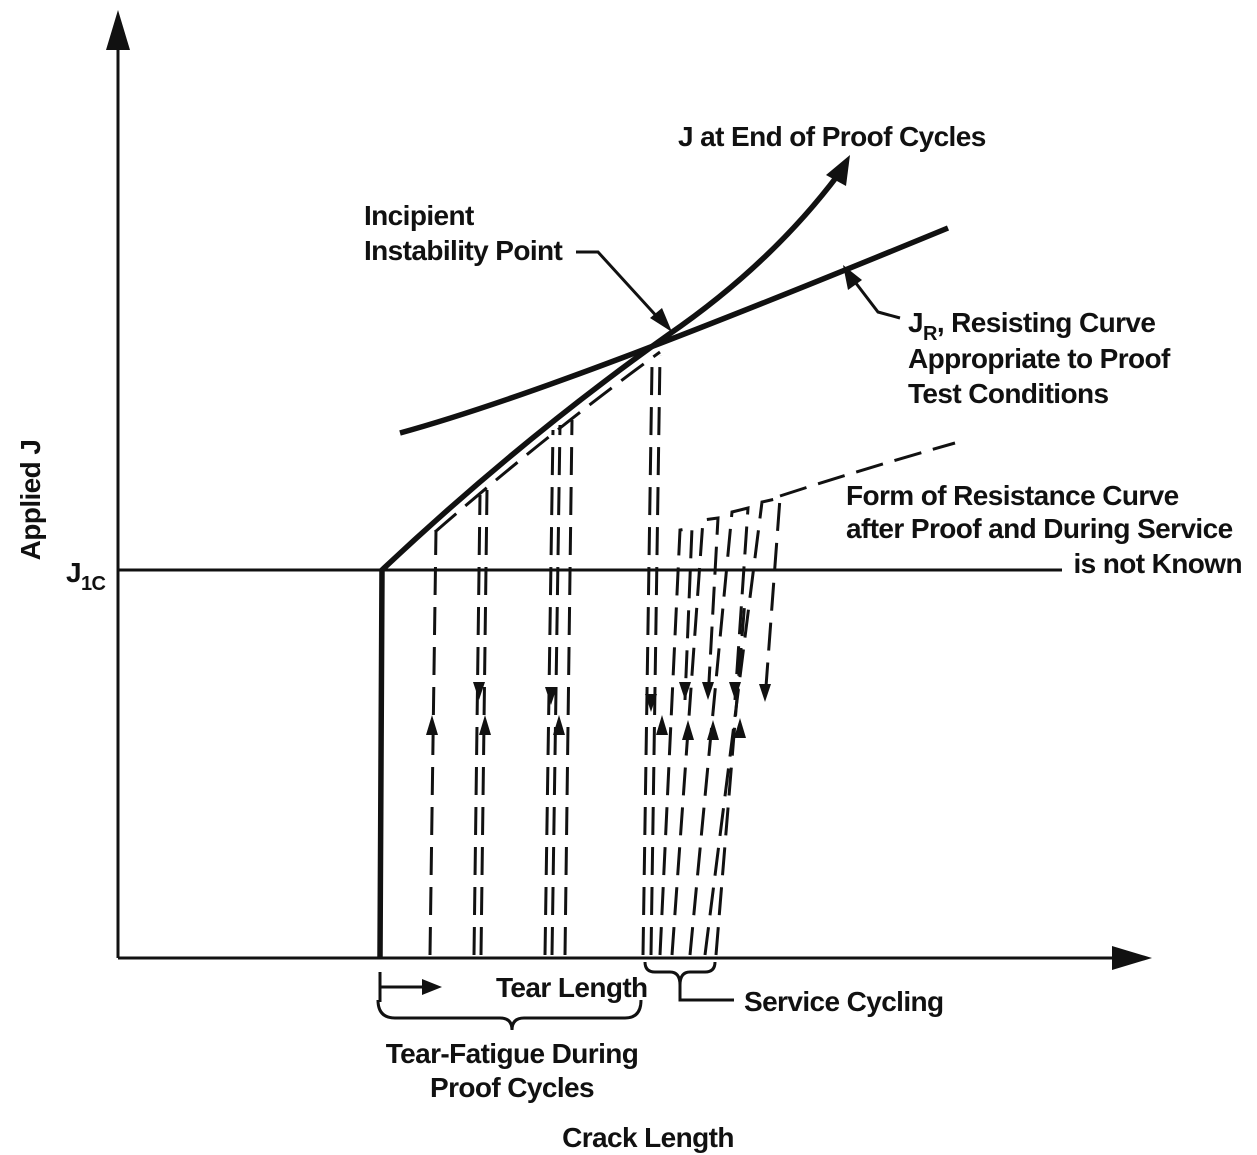  What do you see at coordinates (619, 286) in the screenshot?
I see `instability-leader` at bounding box center [619, 286].